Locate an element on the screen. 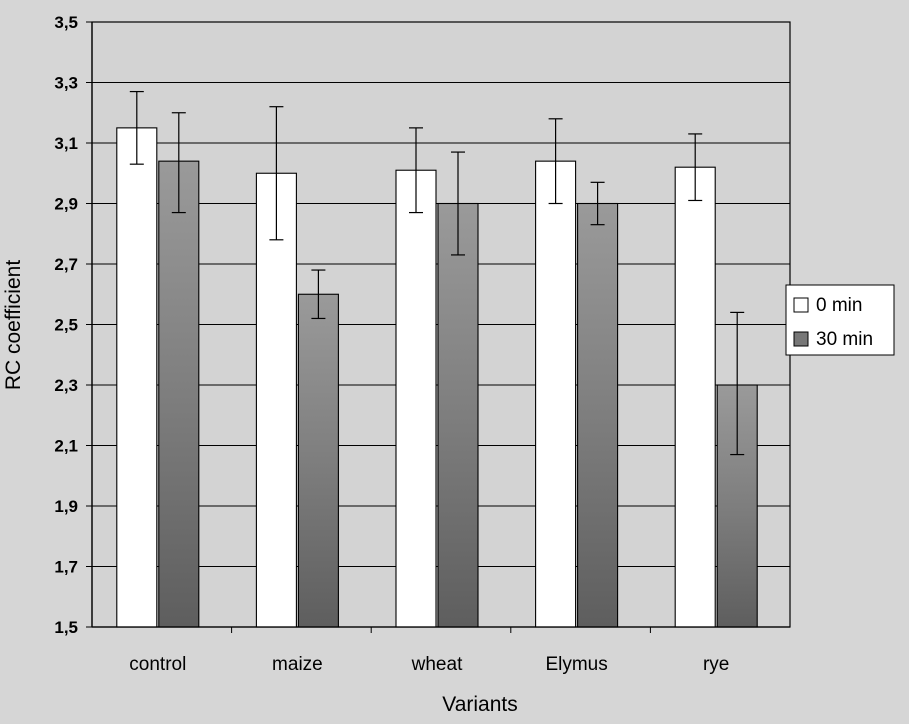 The height and width of the screenshot is (724, 909). x-axis: control maize wheat Elymus rye is located at coordinates (441, 650).